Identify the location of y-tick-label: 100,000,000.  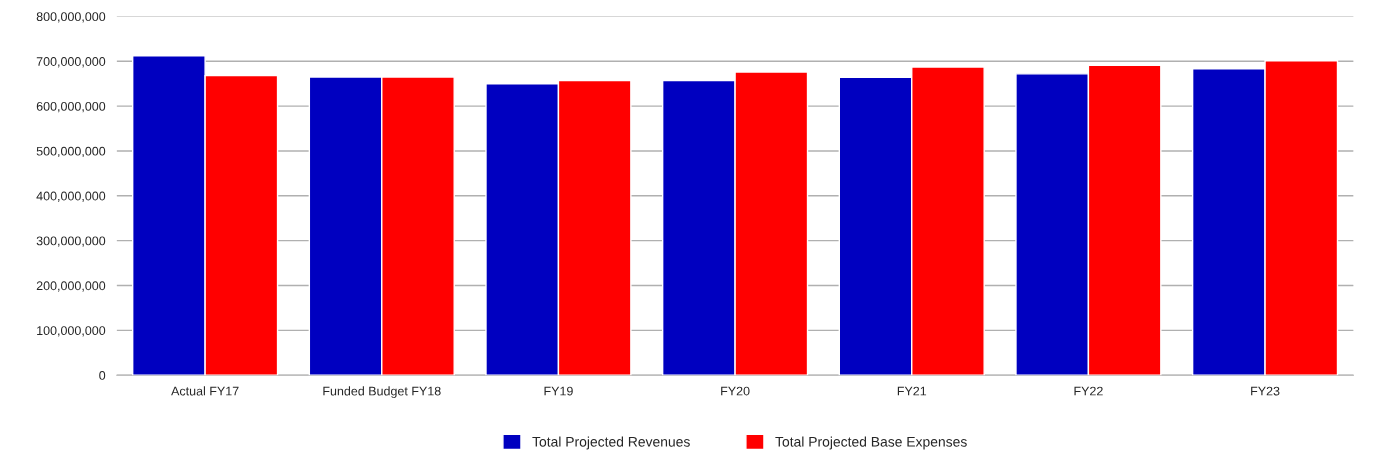
(71, 331).